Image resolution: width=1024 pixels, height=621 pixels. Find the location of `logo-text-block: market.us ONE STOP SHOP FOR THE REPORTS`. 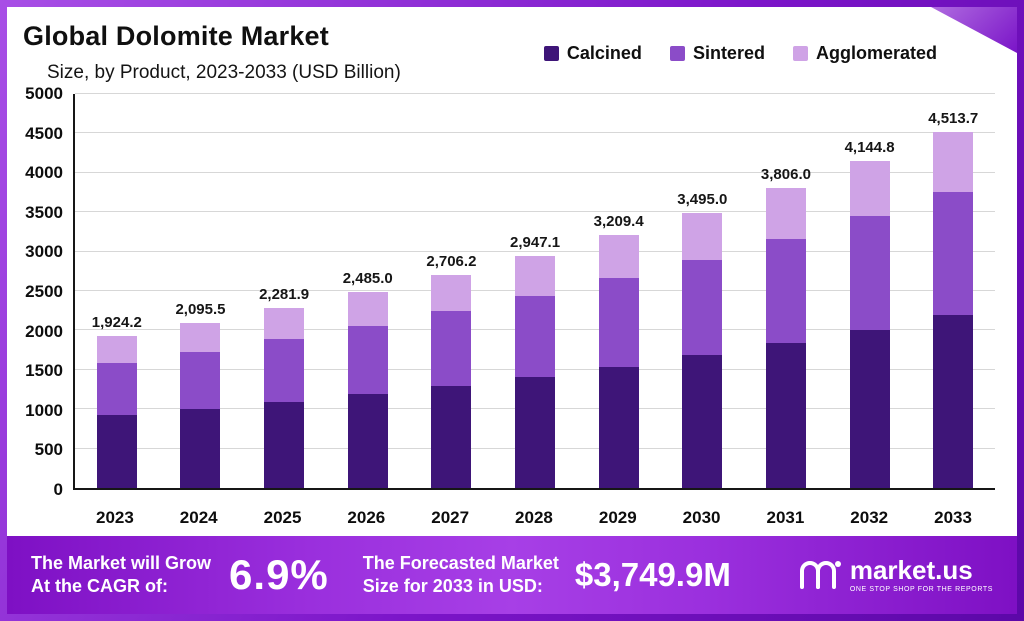

logo-text-block: market.us ONE STOP SHOP FOR THE REPORTS is located at coordinates (921, 575).